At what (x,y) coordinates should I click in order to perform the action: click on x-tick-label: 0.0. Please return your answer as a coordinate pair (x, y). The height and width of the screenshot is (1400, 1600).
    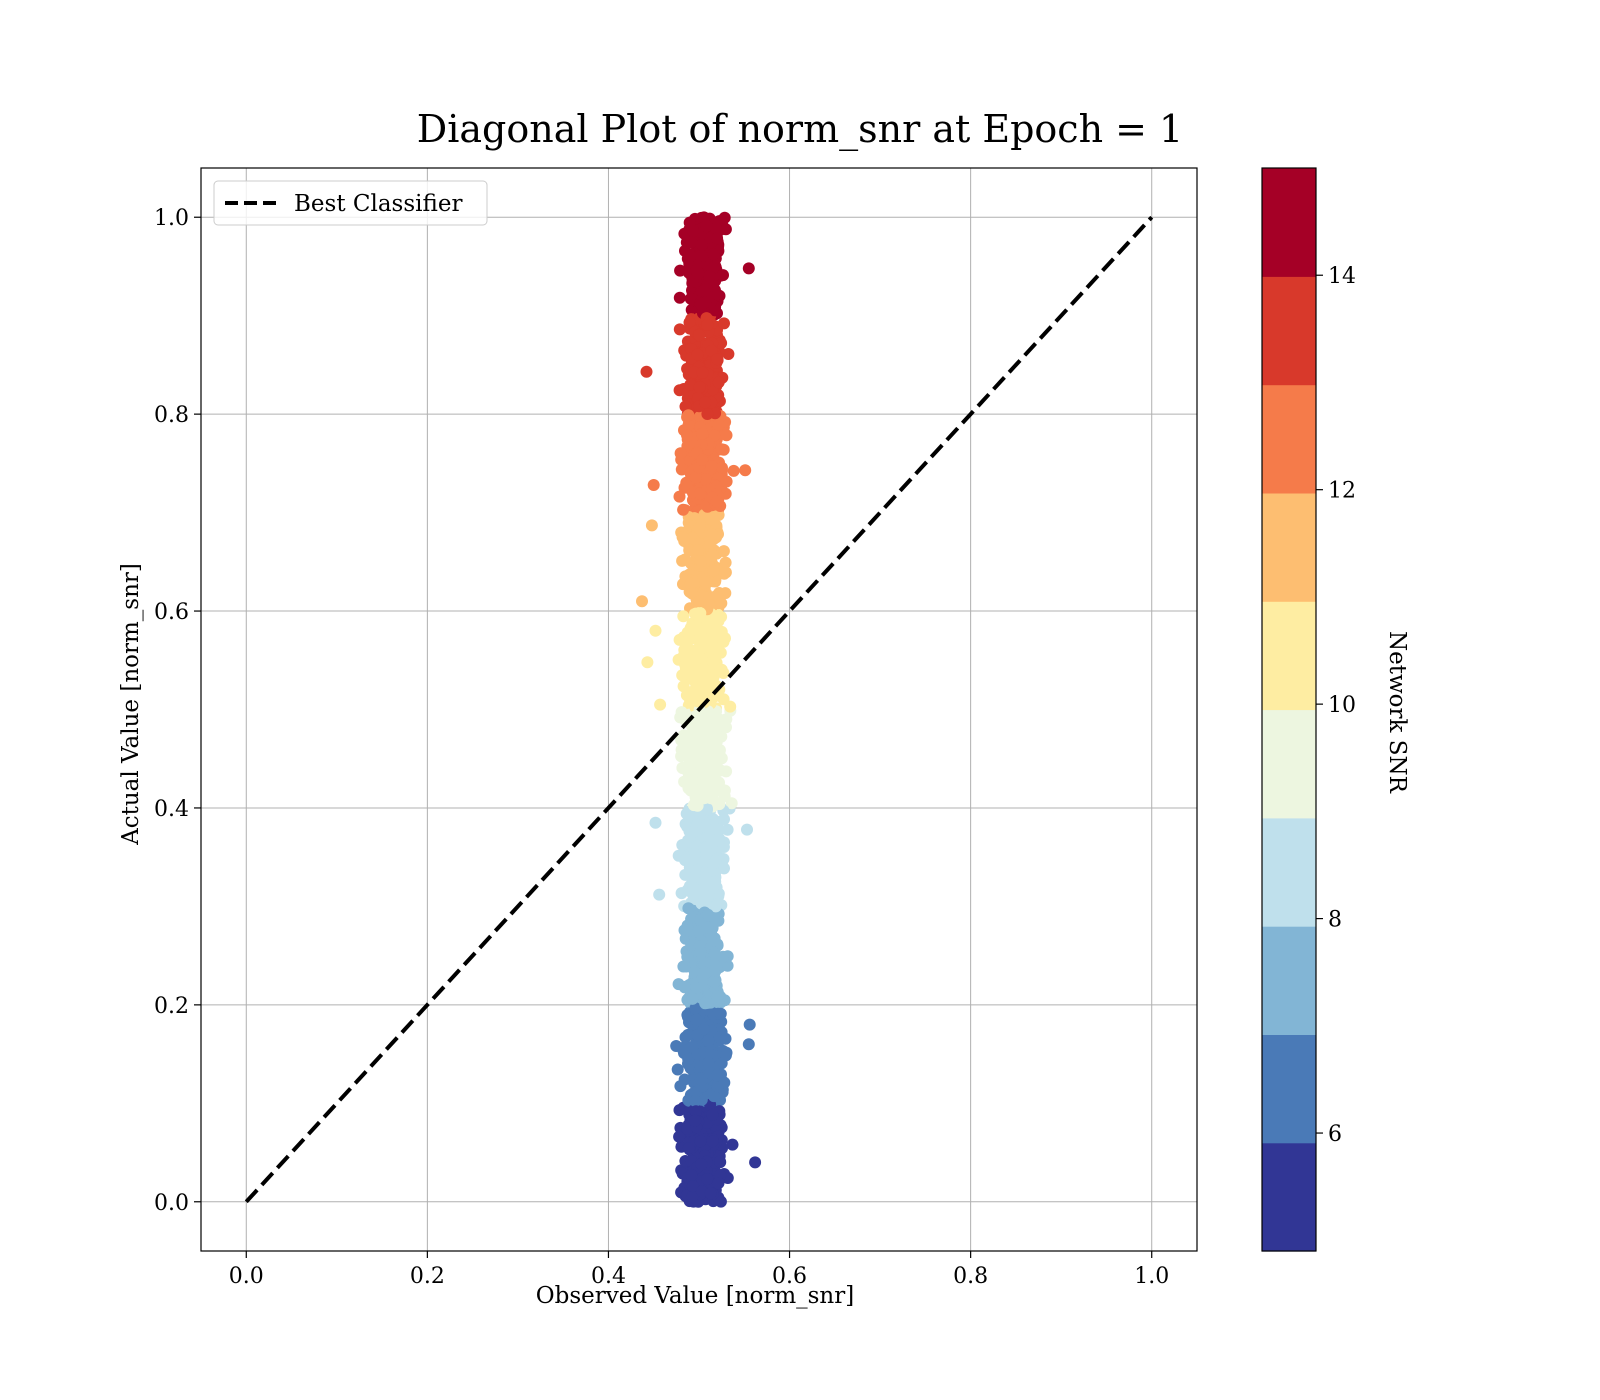
    Looking at the image, I should click on (246, 1276).